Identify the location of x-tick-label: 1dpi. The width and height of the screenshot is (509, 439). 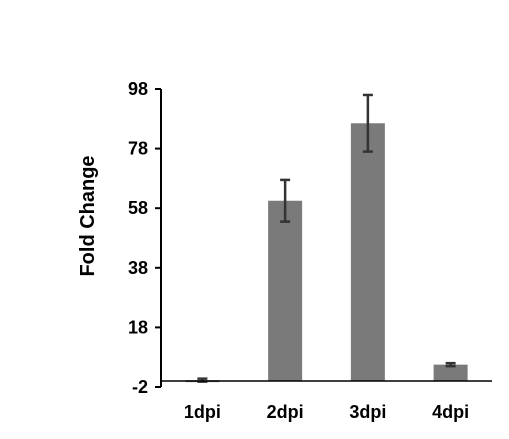
(202, 412).